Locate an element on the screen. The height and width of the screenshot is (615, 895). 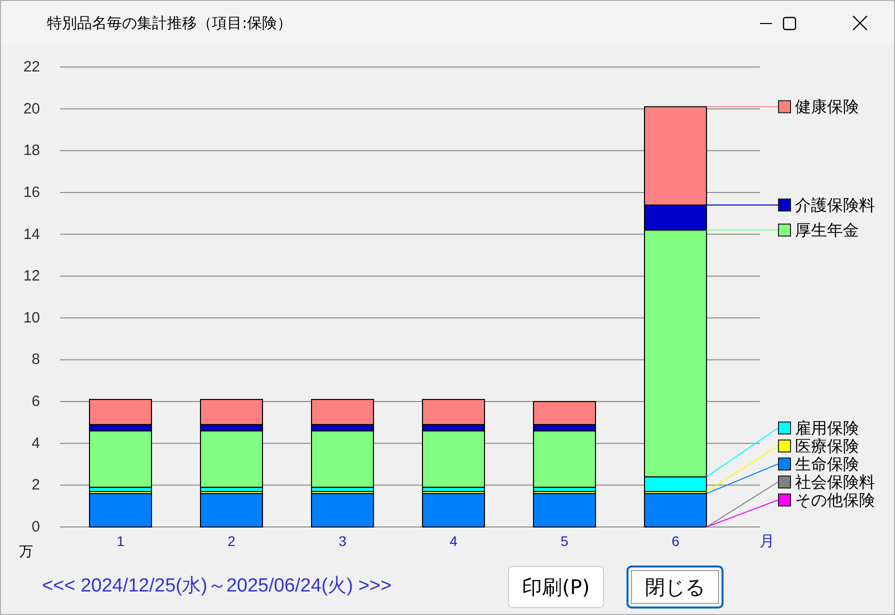
y-tick-label: 6 is located at coordinates (36, 401).